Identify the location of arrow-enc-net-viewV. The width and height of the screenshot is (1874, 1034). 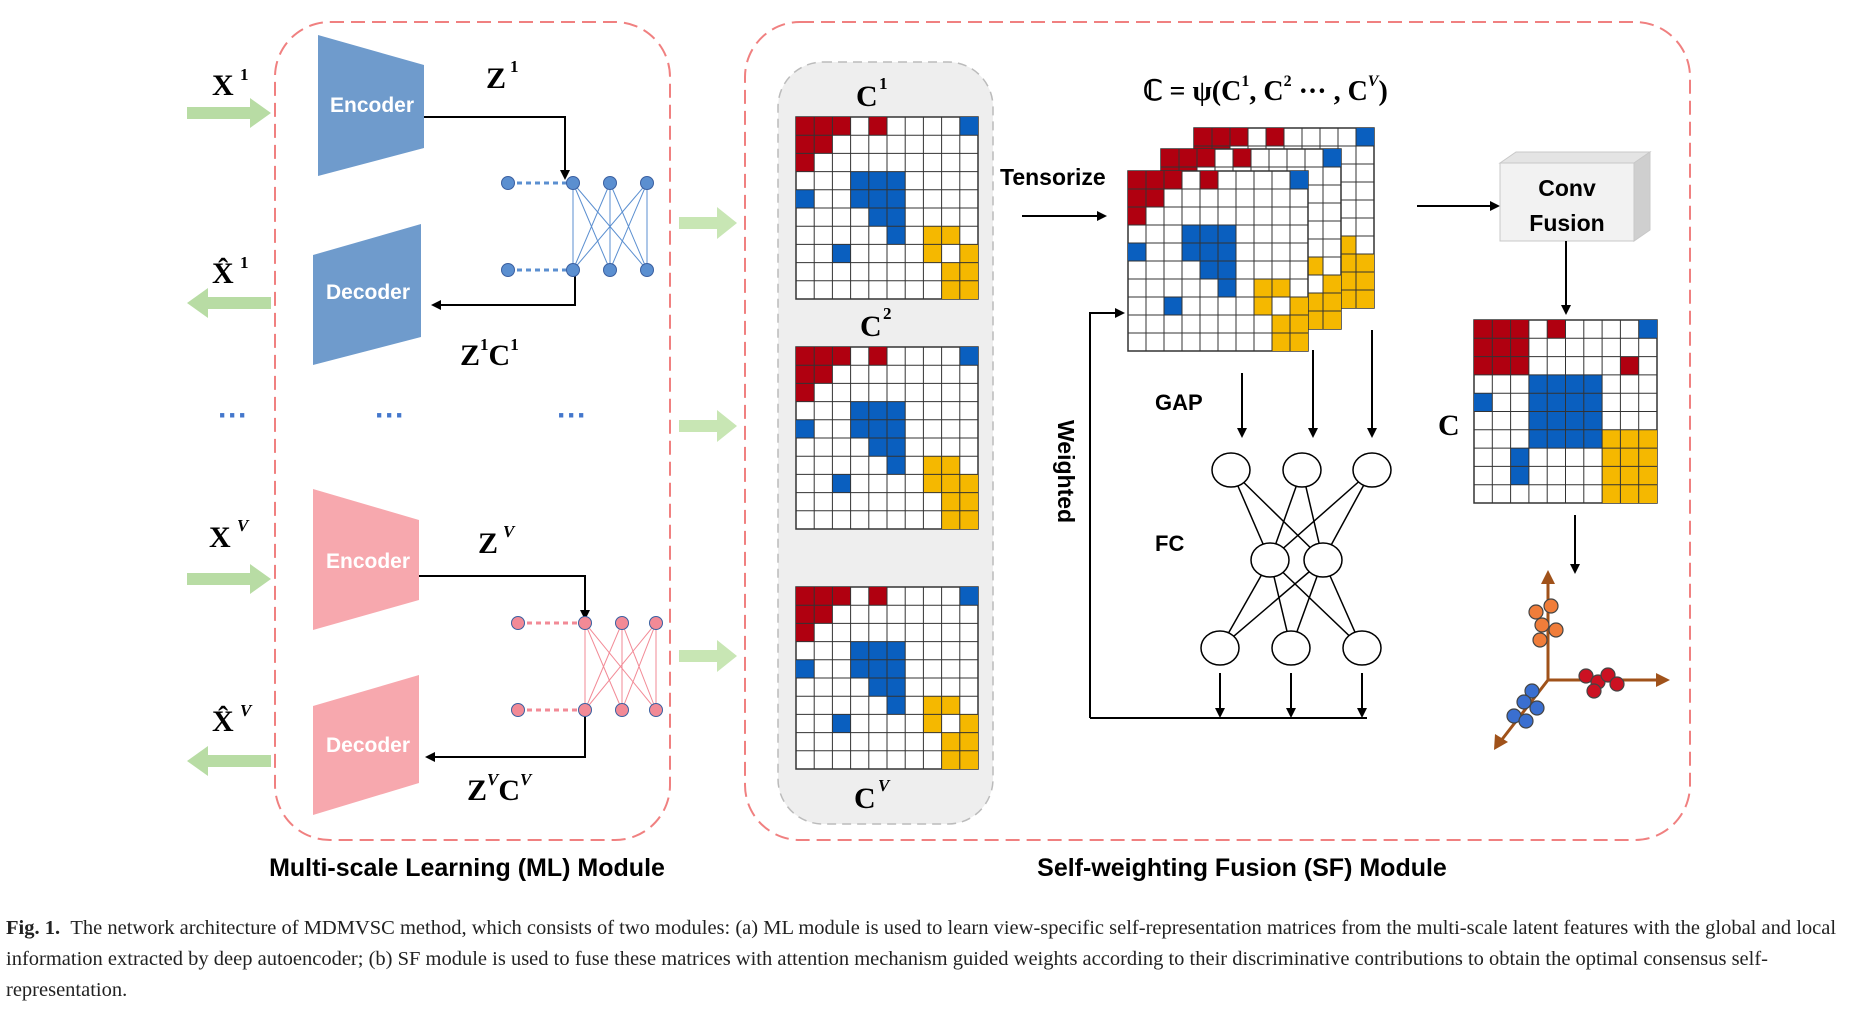
(504, 597).